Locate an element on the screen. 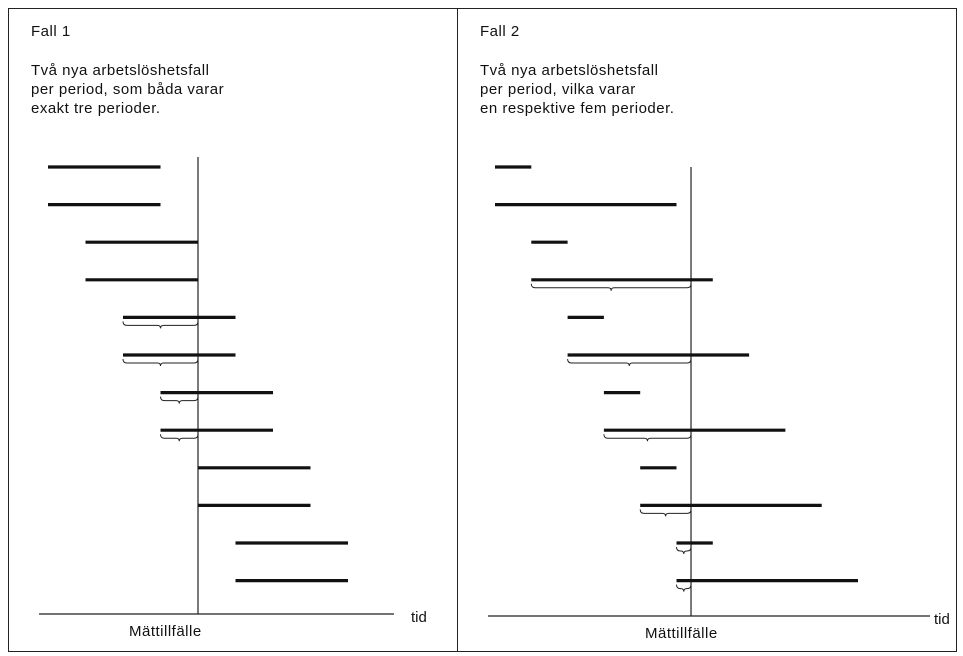 The image size is (963, 656). panel-title: Fall 2 is located at coordinates (500, 31).